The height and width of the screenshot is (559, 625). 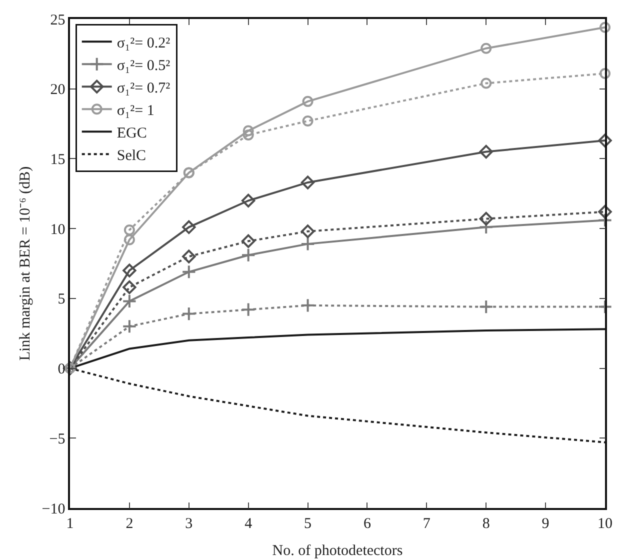 What do you see at coordinates (58, 90) in the screenshot?
I see `y-tick-label: 20` at bounding box center [58, 90].